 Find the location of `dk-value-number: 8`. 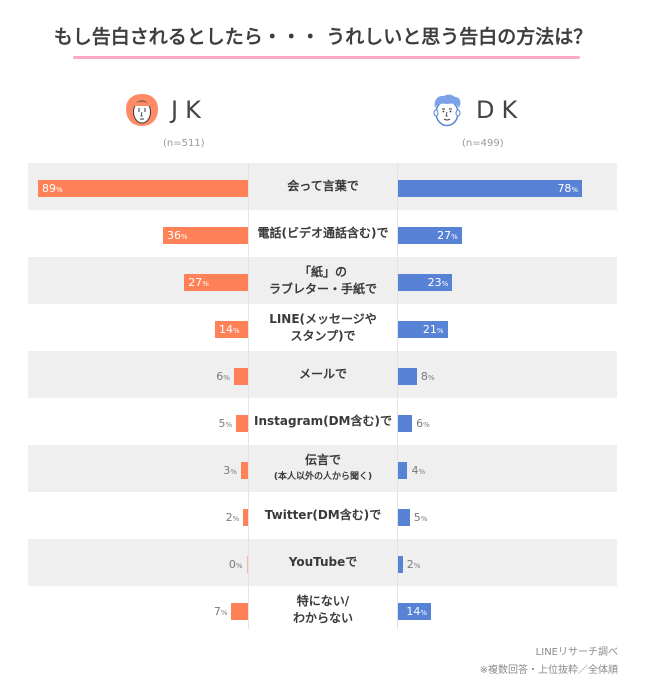

dk-value-number: 8 is located at coordinates (424, 376).